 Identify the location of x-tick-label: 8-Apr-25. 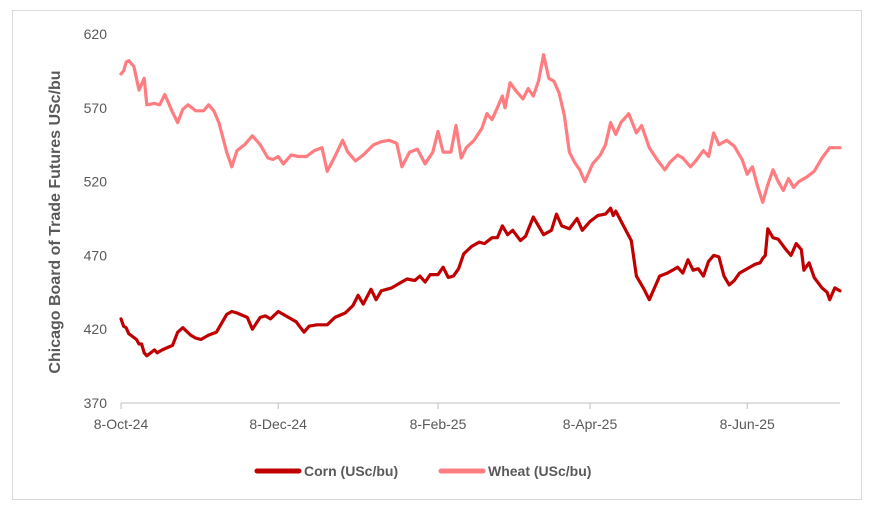
(590, 424).